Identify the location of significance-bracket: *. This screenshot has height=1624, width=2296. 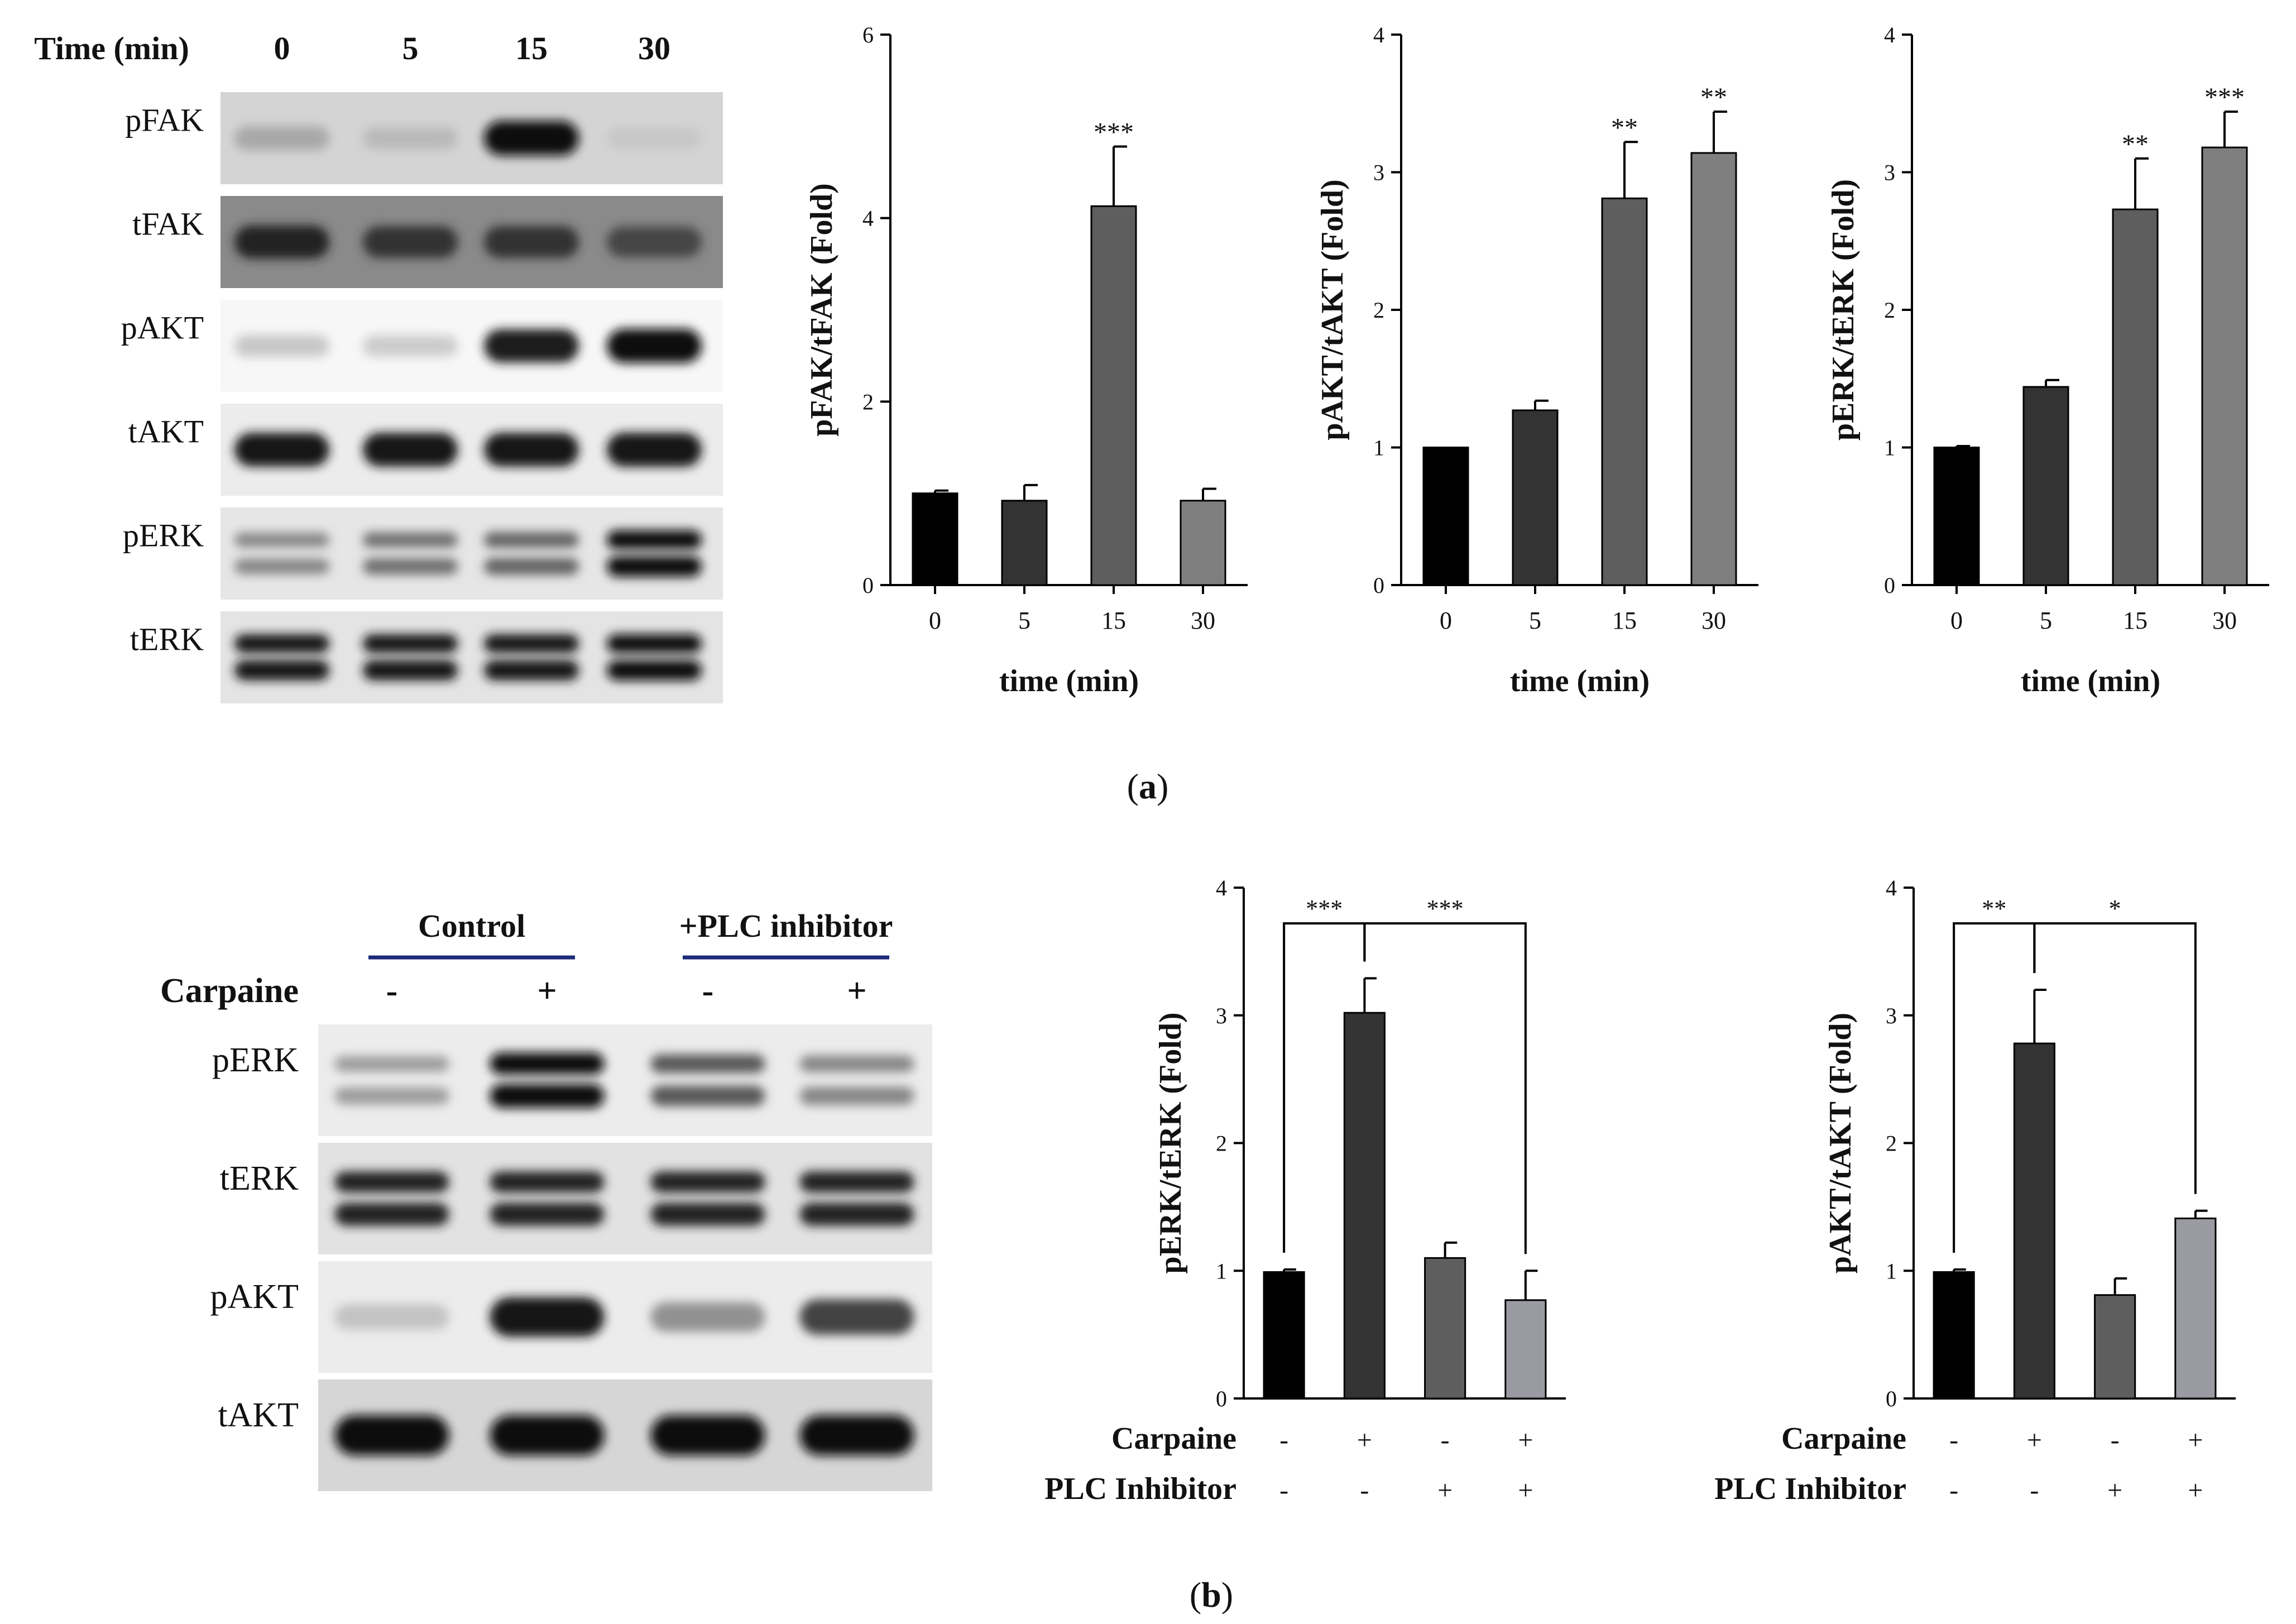
(2115, 1044).